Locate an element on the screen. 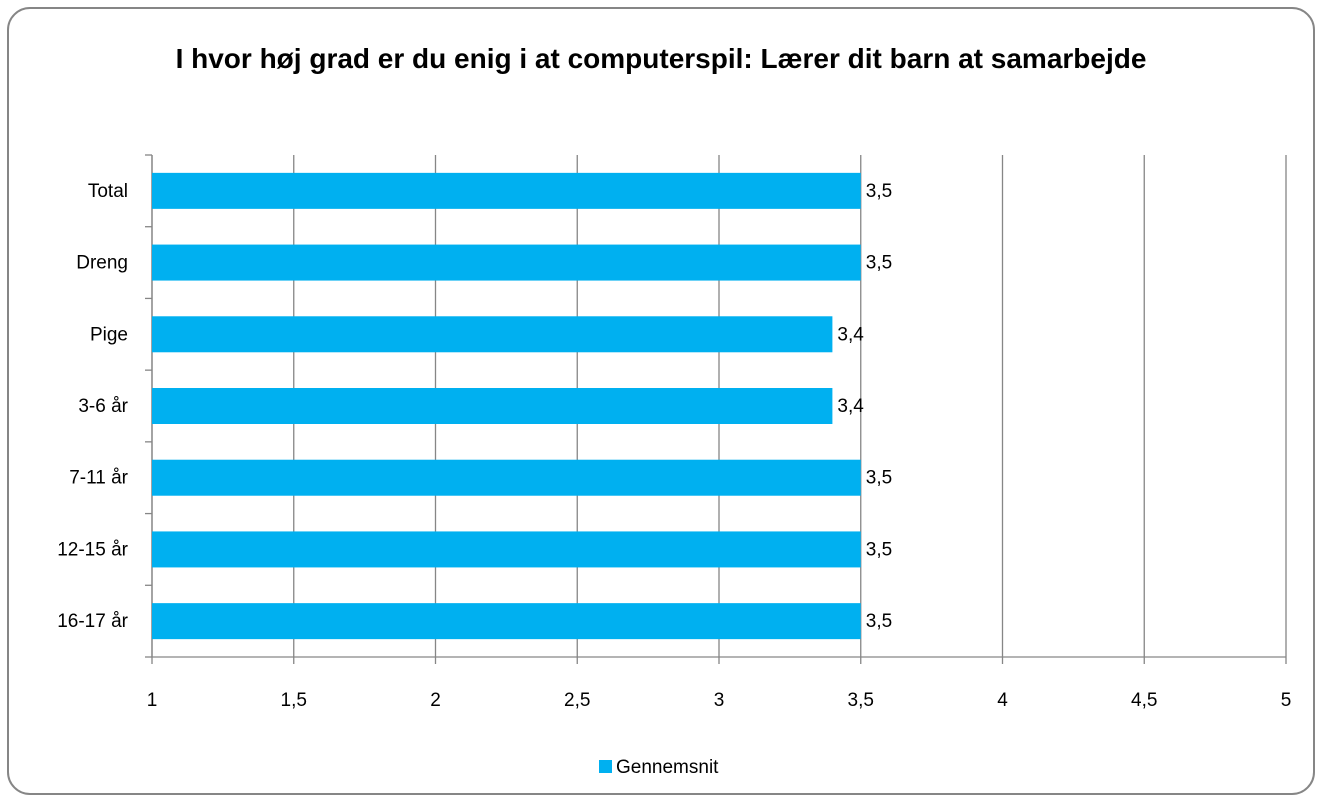 The width and height of the screenshot is (1322, 800). x-tick-label: 1,5 is located at coordinates (294, 700).